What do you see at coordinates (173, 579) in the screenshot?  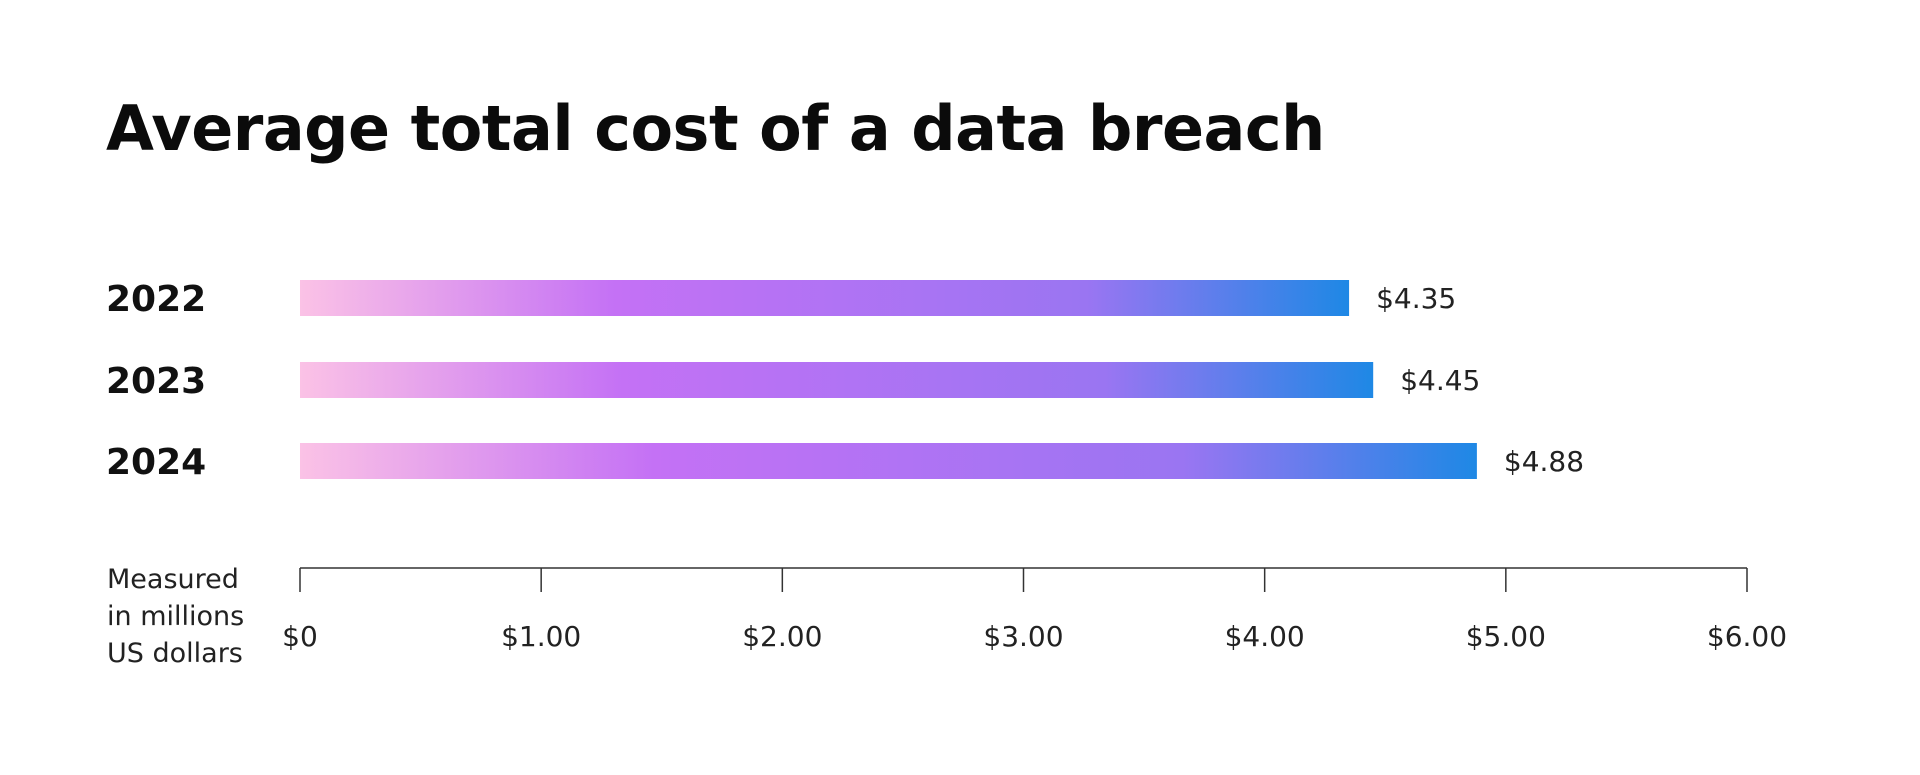 I see `unit-label-line: Measured` at bounding box center [173, 579].